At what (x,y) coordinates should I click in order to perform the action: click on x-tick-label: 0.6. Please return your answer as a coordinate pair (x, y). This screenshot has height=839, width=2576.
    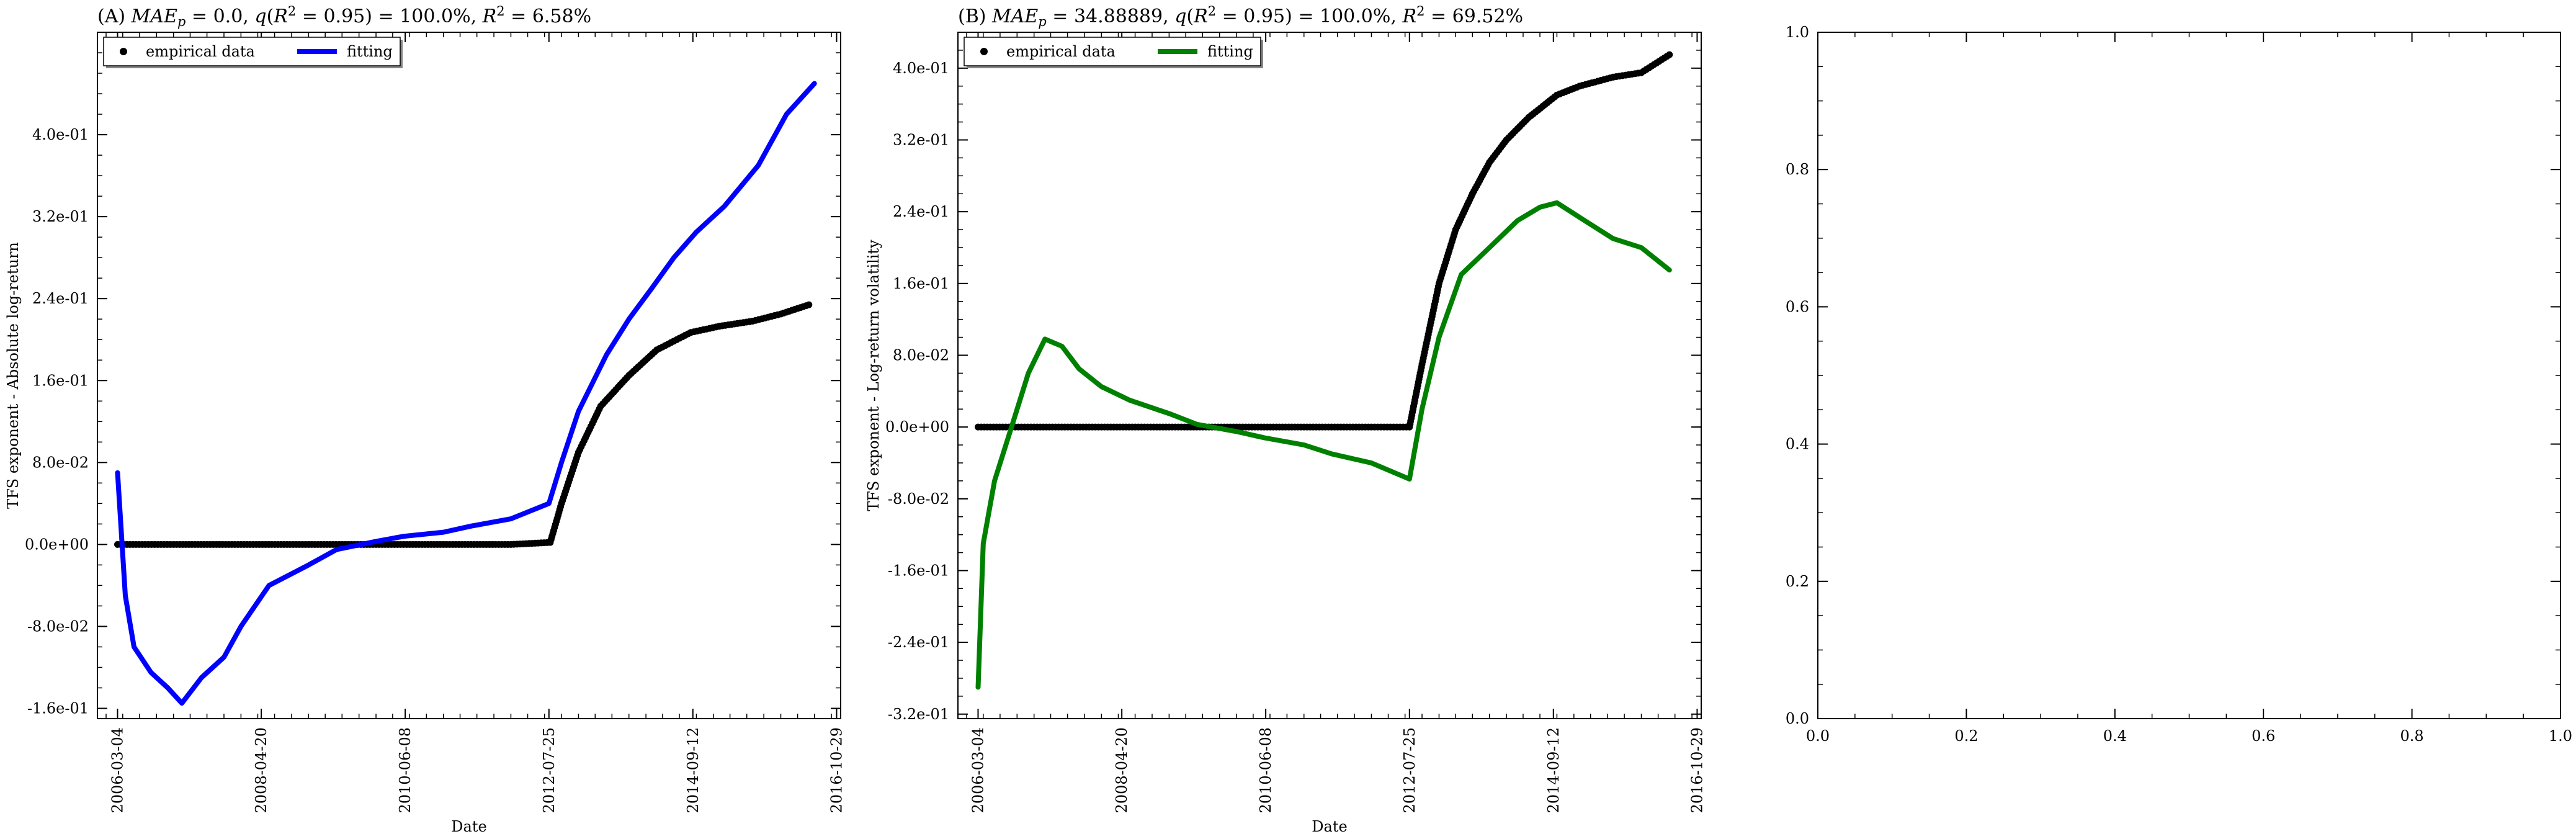
    Looking at the image, I should click on (2263, 736).